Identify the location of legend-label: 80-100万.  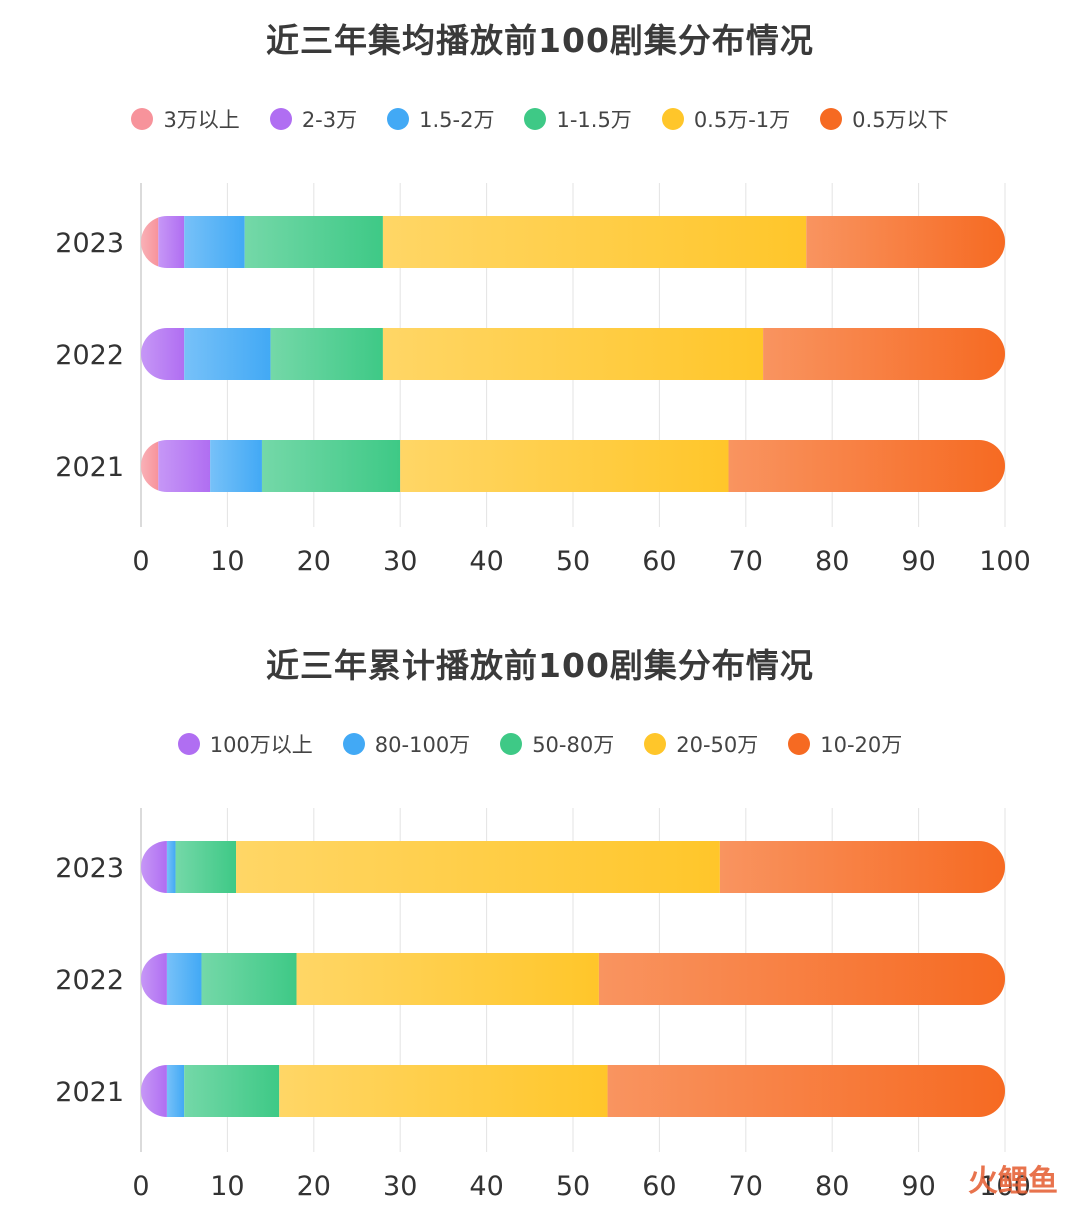
(422, 745).